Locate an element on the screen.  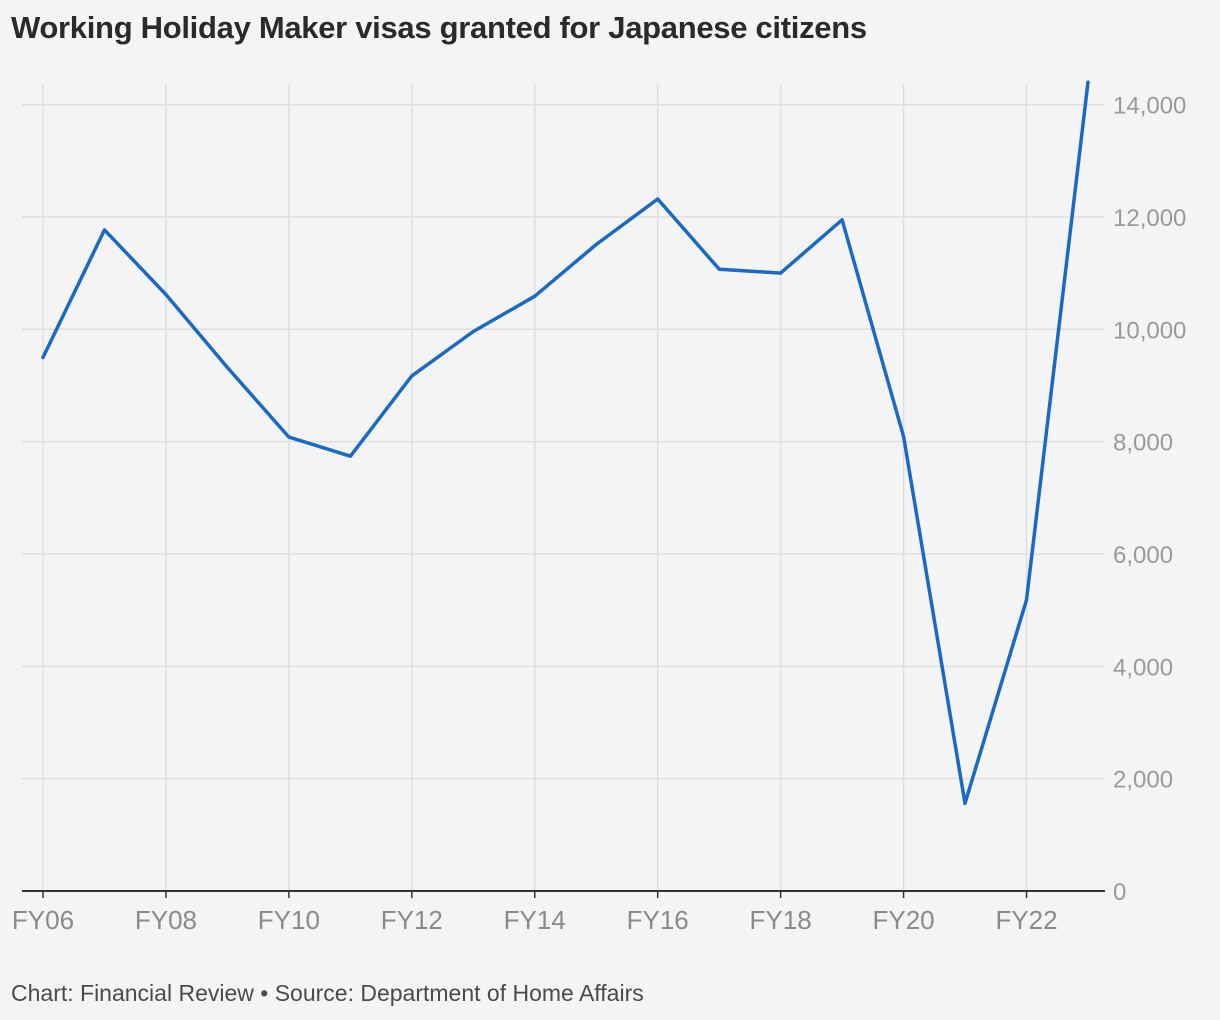
y-axis-tick-labels: 0 2,000 4,000 6,000 8,000 10,000 12,000 14,000 is located at coordinates (1149, 499).